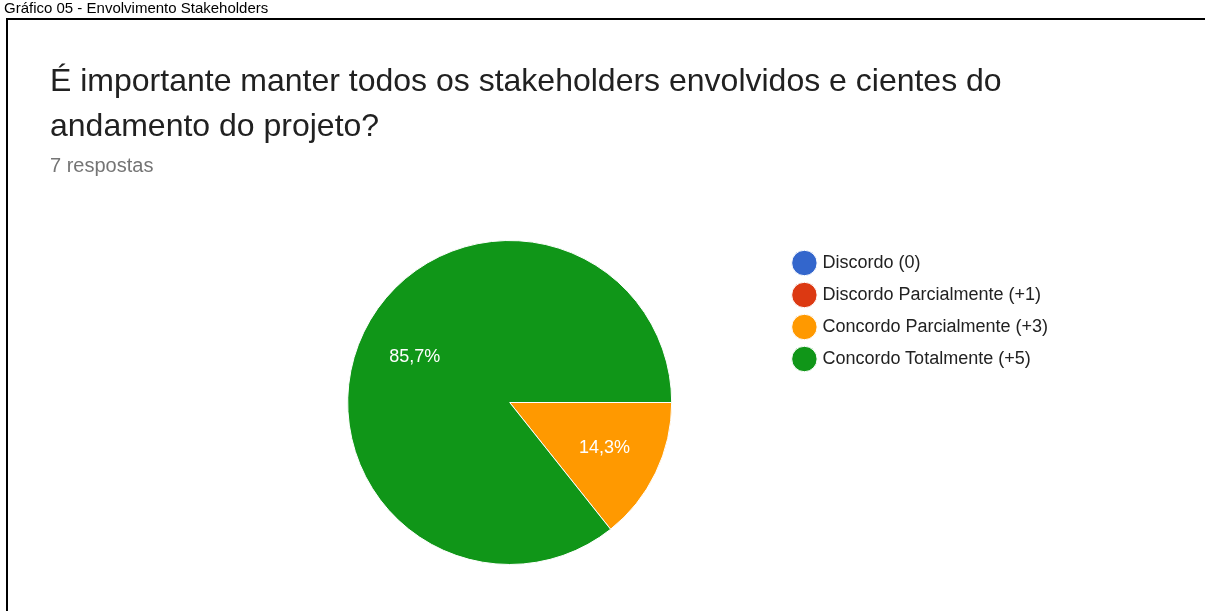  Describe the element at coordinates (102, 165) in the screenshot. I see `text: 7 respostas` at that location.